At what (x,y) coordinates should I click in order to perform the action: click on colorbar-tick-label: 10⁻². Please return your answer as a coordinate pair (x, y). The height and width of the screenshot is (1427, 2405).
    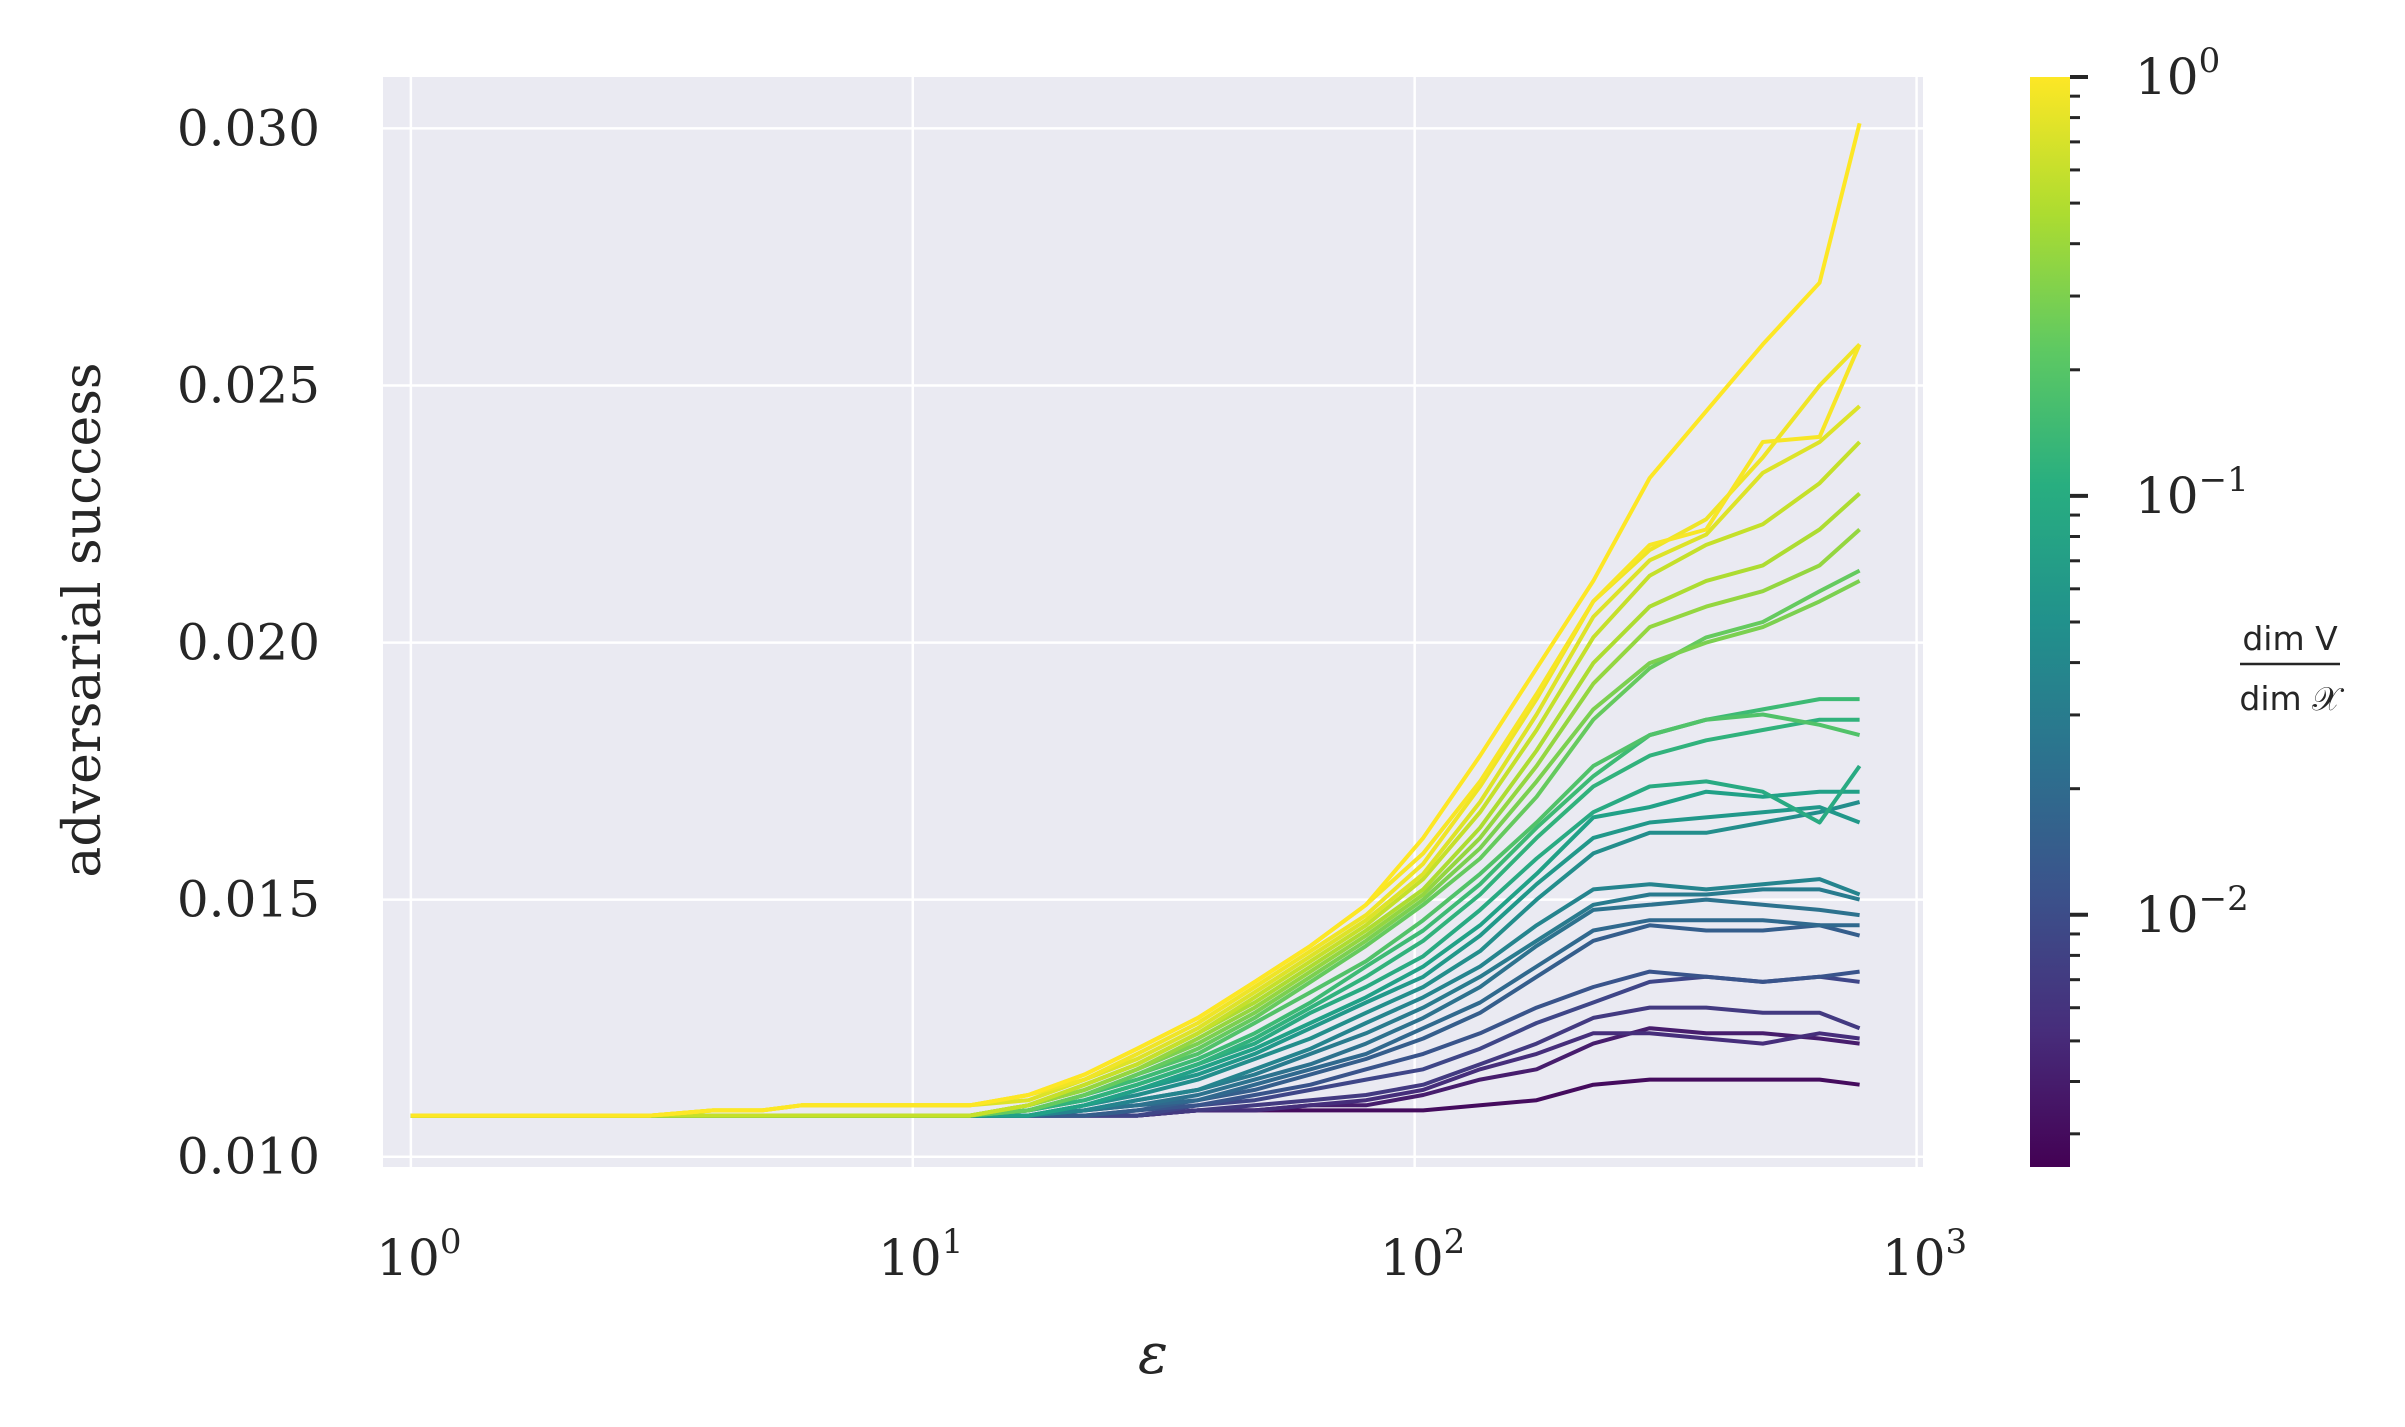
    Looking at the image, I should click on (2192, 911).